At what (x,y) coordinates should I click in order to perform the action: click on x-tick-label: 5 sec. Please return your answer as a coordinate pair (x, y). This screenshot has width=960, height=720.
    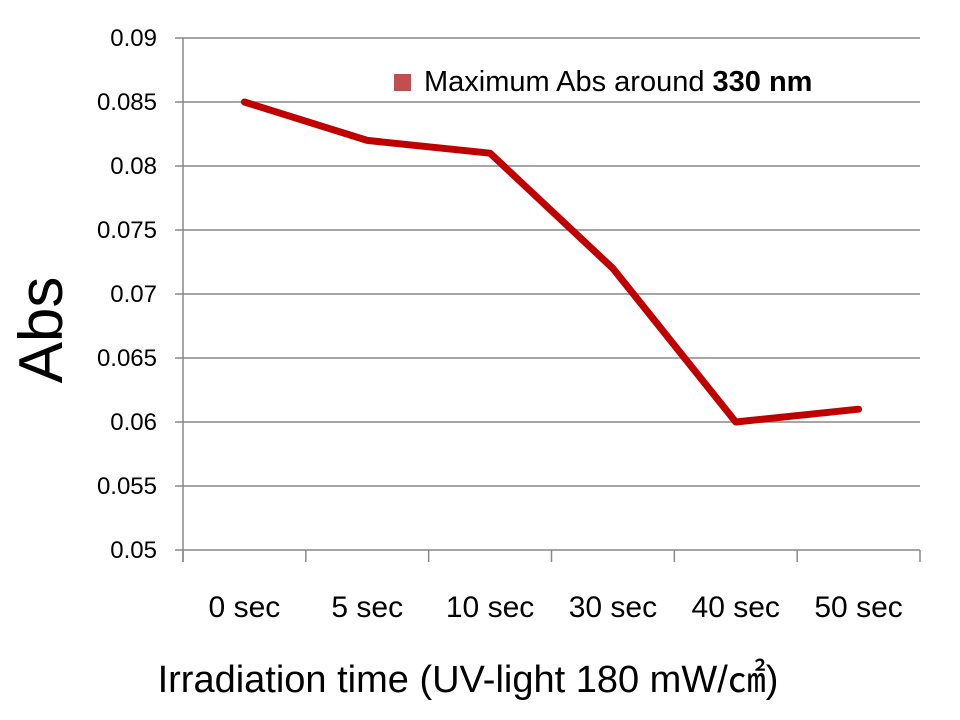
    Looking at the image, I should click on (367, 607).